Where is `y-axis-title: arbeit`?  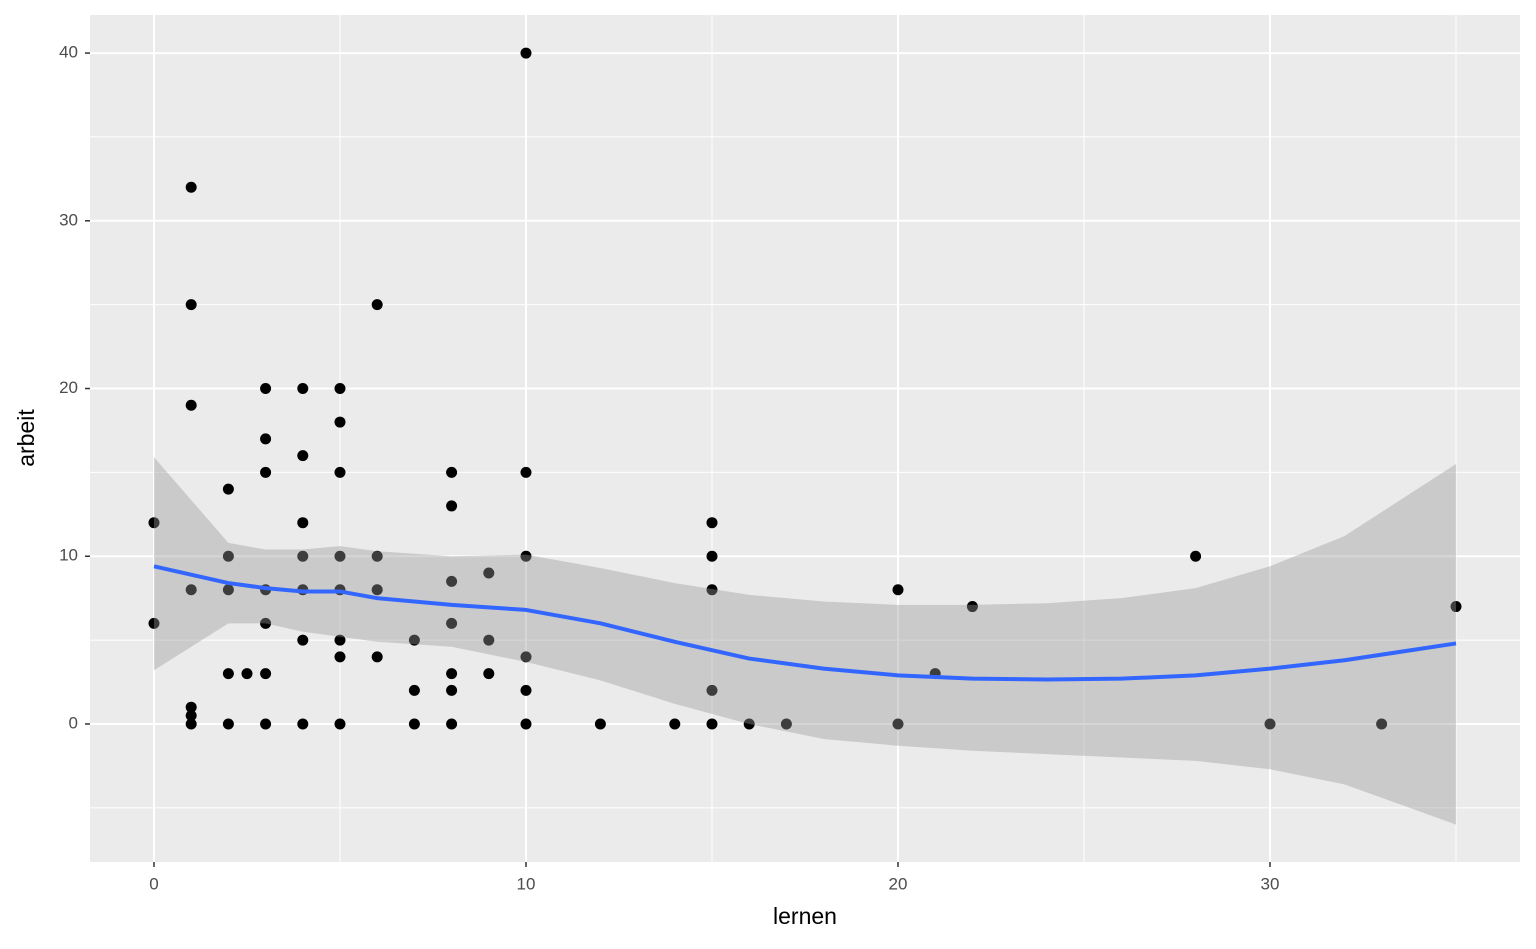
y-axis-title: arbeit is located at coordinates (26, 438).